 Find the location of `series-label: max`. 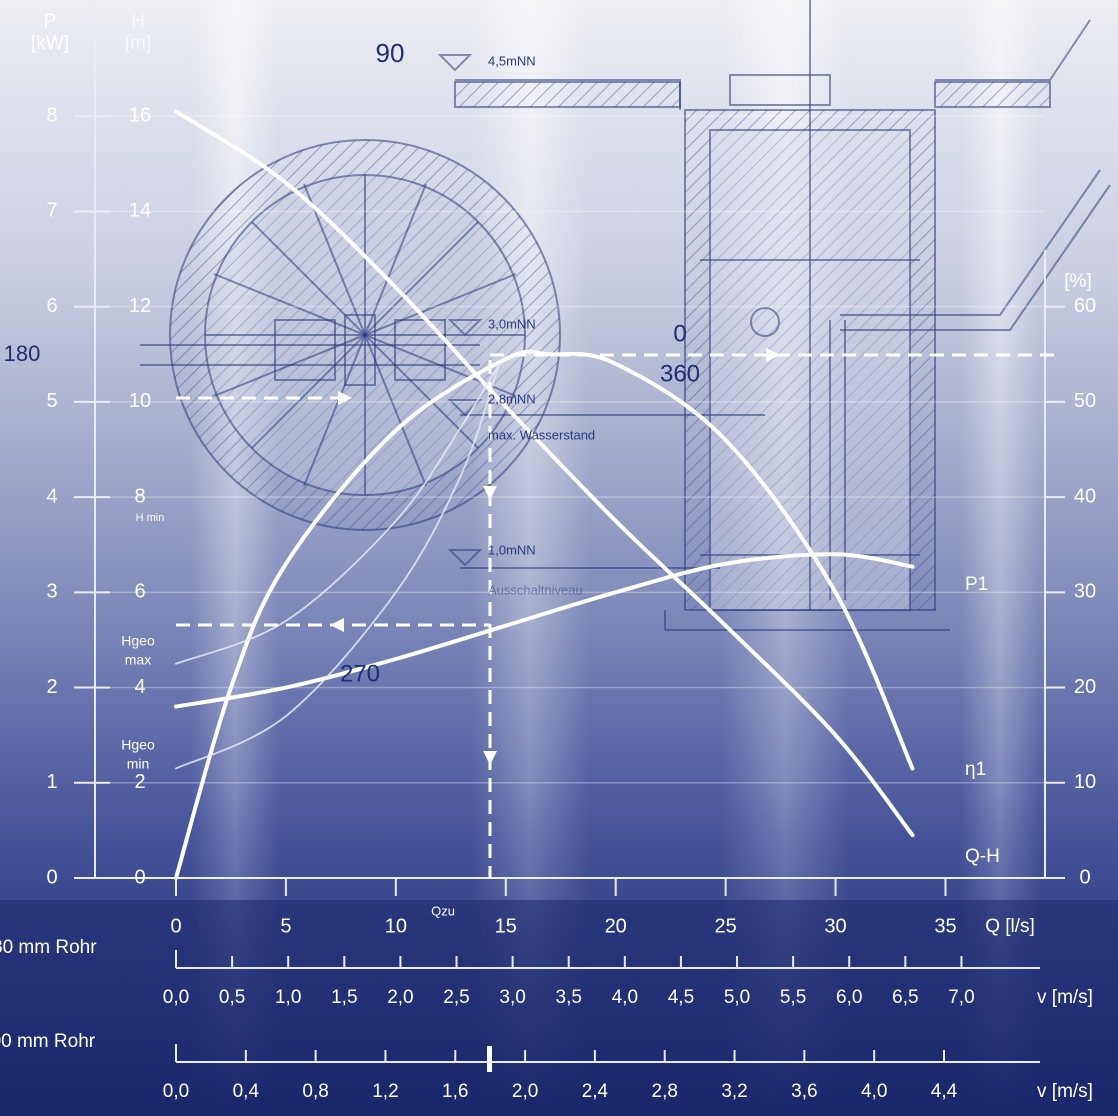

series-label: max is located at coordinates (138, 660).